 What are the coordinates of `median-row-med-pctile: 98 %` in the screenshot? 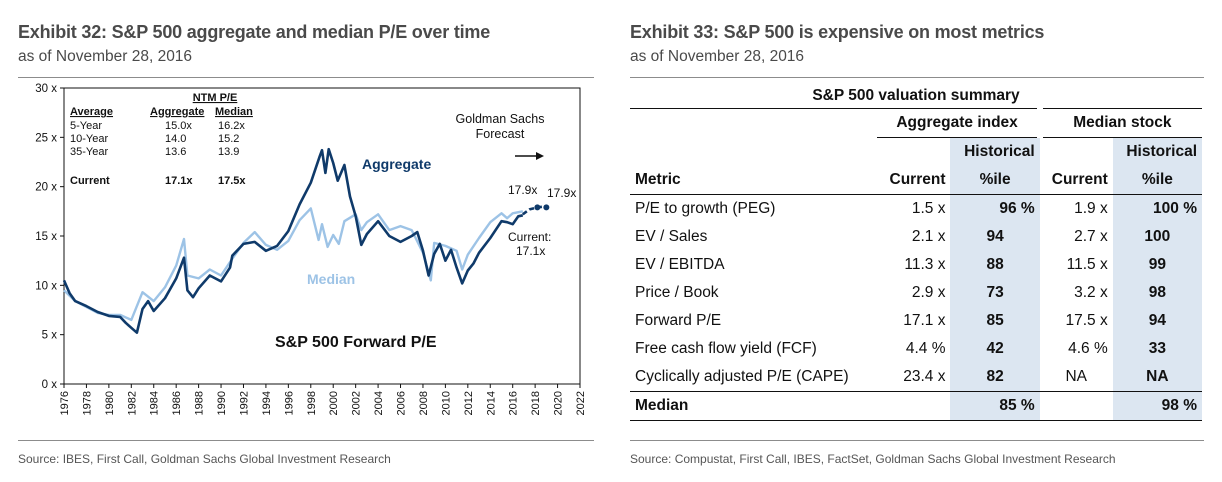 It's located at (1157, 405).